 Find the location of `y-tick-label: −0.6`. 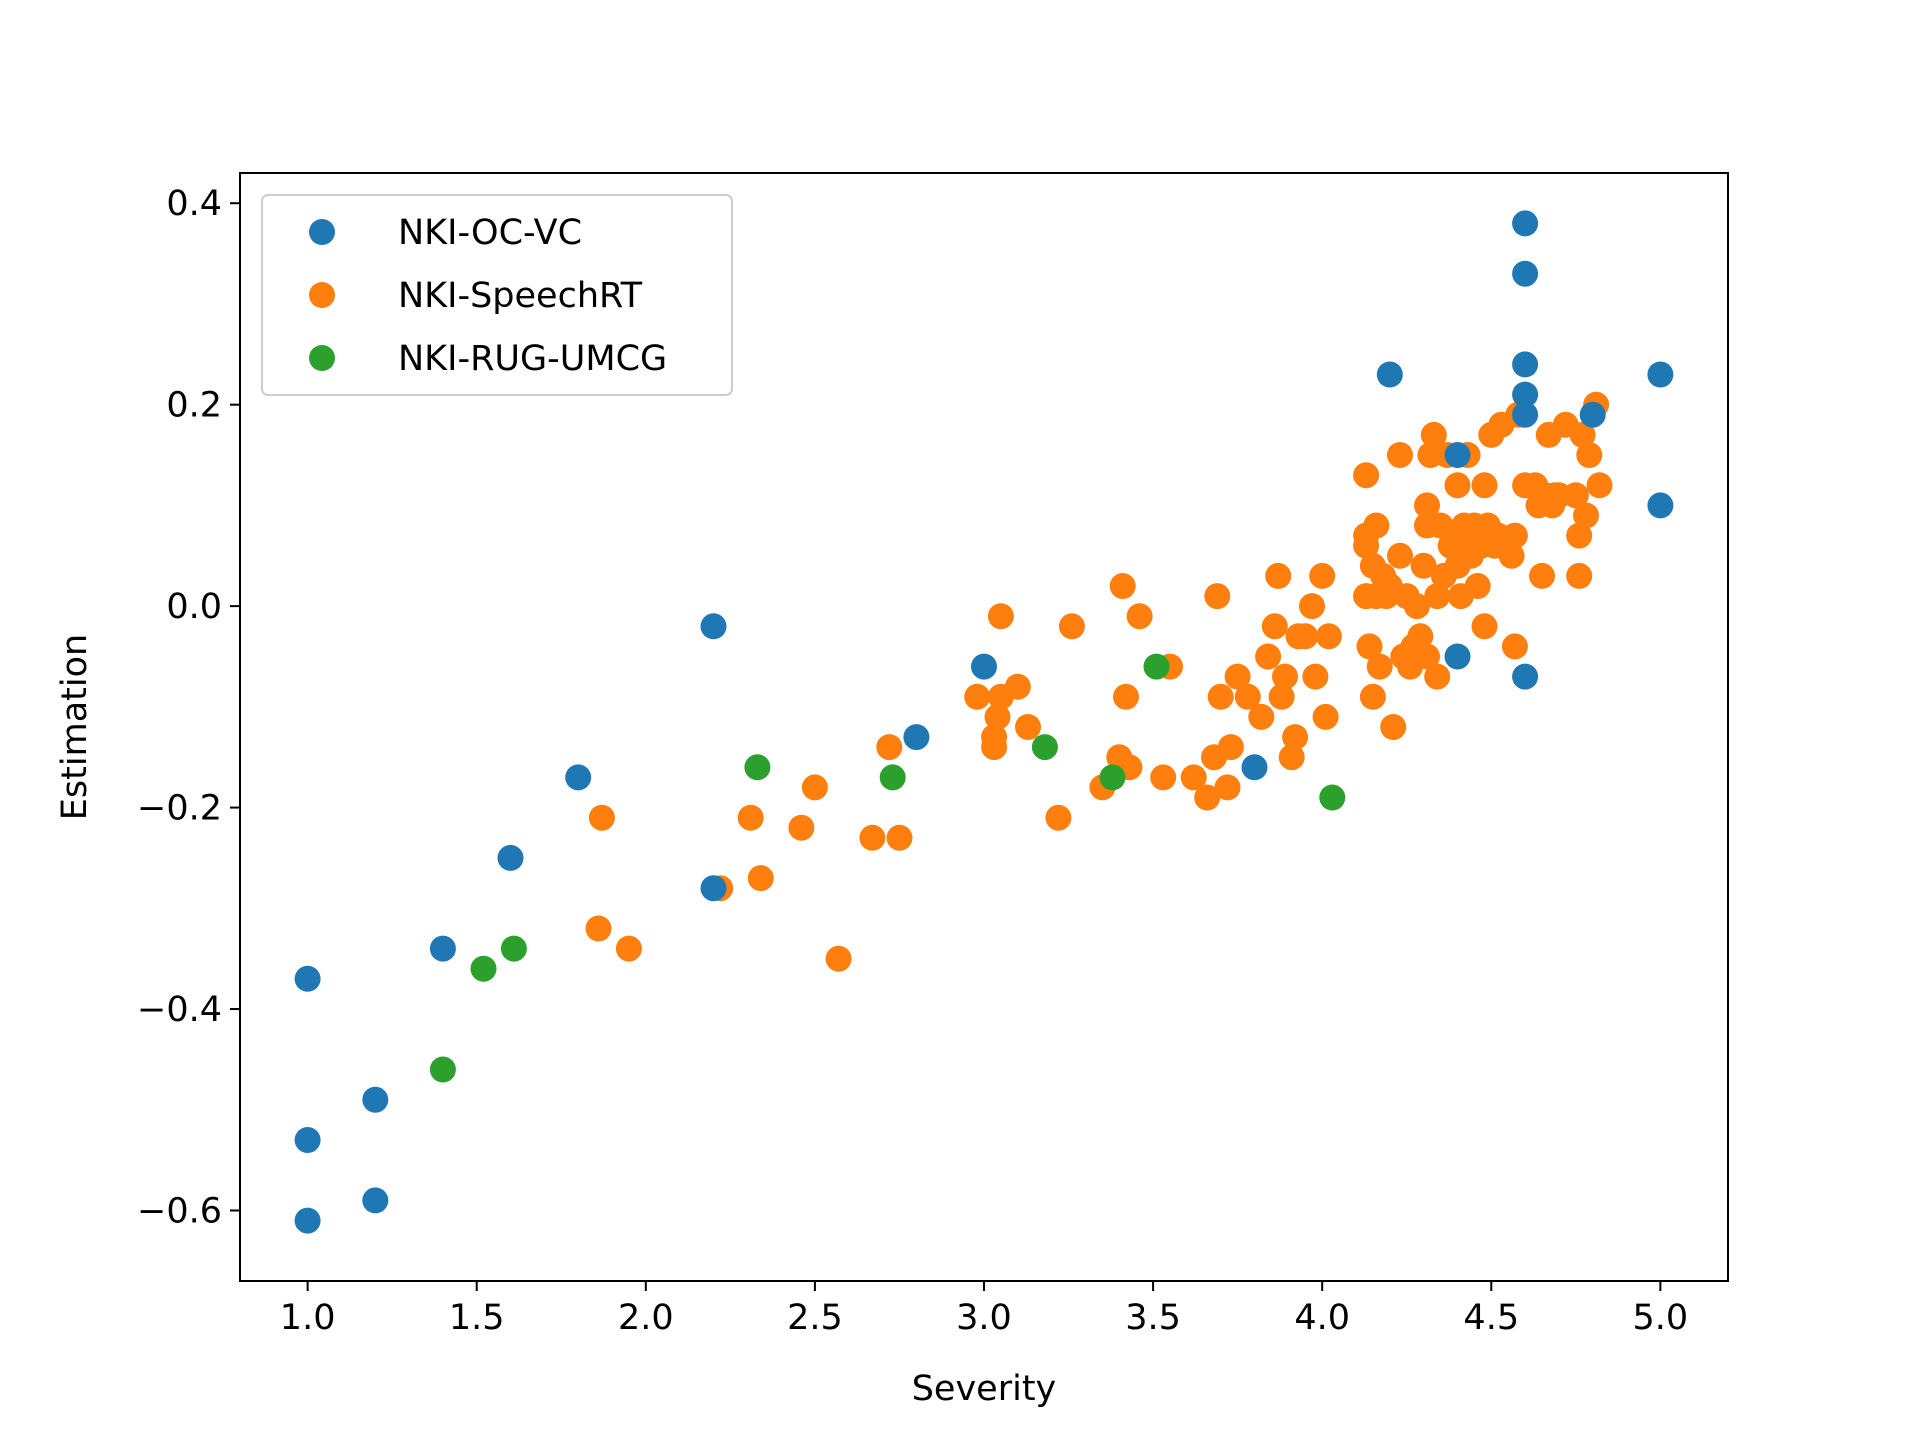

y-tick-label: −0.6 is located at coordinates (179, 1211).